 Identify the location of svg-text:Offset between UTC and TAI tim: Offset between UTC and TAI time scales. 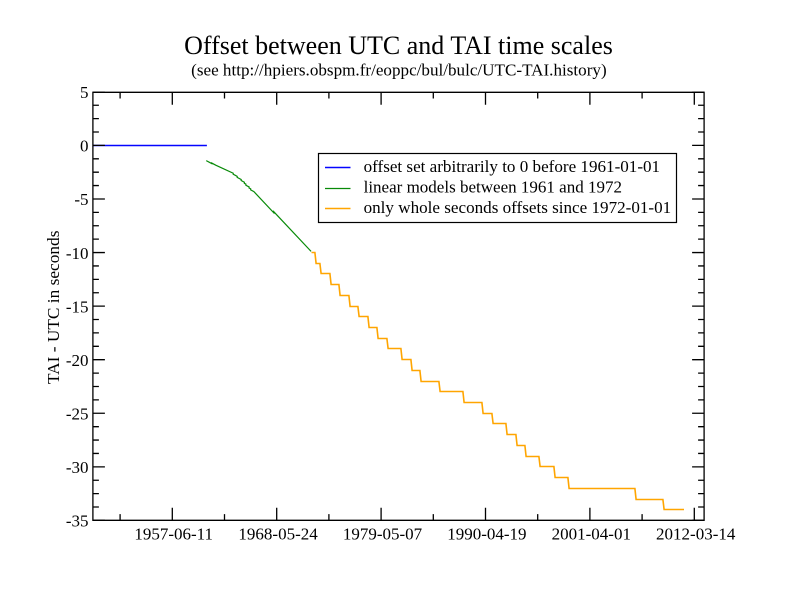
(398, 45).